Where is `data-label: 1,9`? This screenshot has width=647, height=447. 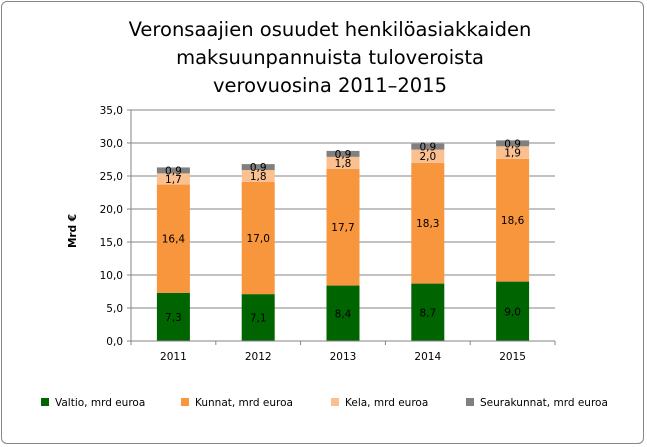 data-label: 1,9 is located at coordinates (512, 154).